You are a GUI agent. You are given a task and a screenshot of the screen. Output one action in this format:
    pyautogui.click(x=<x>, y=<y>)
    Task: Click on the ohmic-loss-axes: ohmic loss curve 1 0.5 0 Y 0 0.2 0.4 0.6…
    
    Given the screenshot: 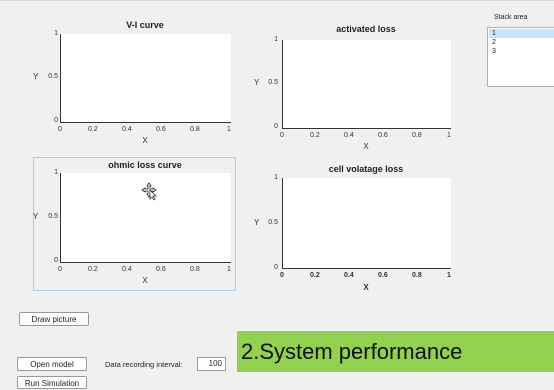 What is the action you would take?
    pyautogui.click(x=133, y=225)
    